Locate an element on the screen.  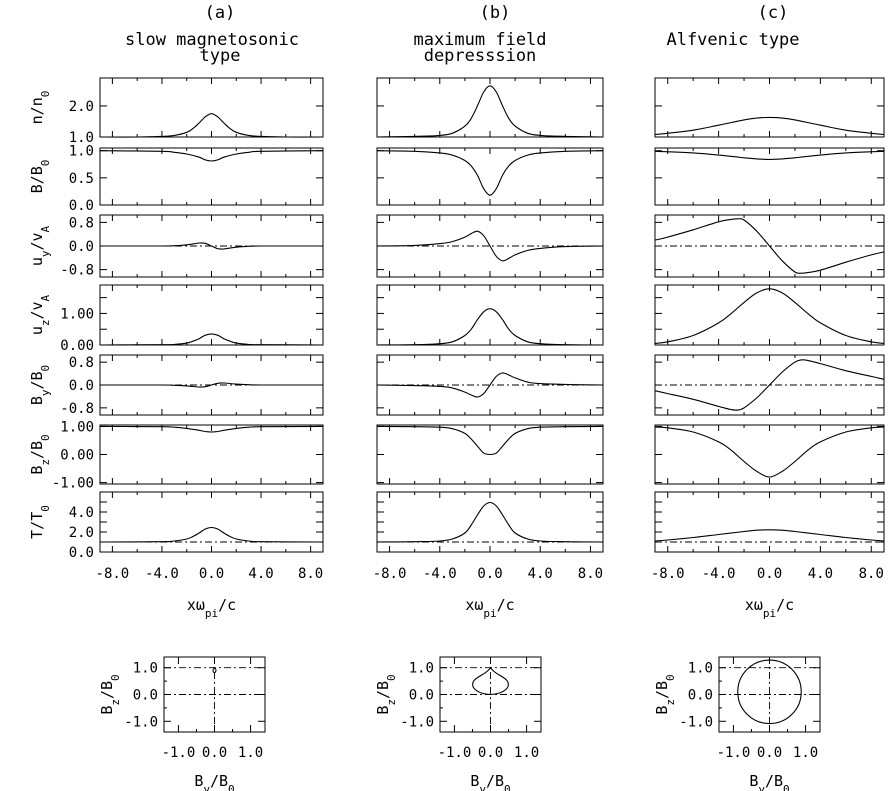
column-title-line1: slow magnetosonic is located at coordinates (212, 40).